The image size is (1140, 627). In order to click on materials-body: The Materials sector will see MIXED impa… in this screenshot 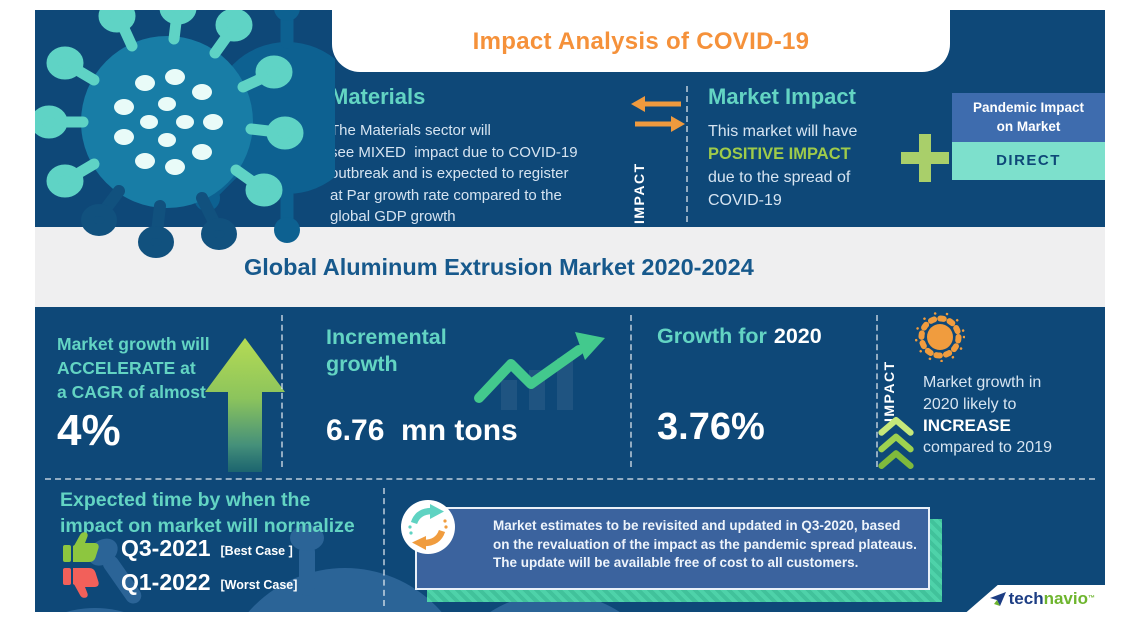, I will do `click(454, 174)`.